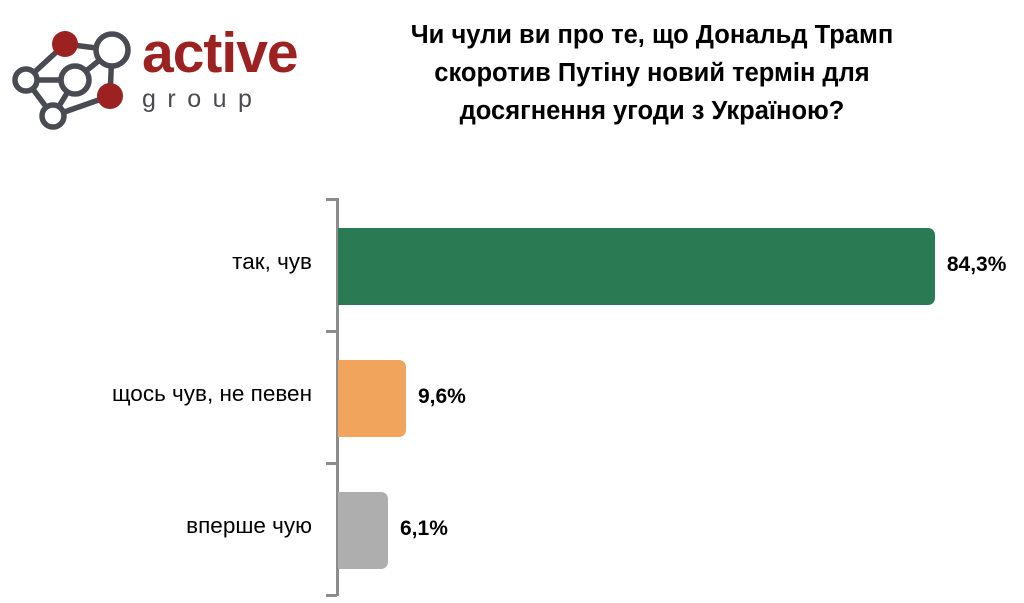  What do you see at coordinates (441, 396) in the screenshot?
I see `bar-value-label: 9,6%` at bounding box center [441, 396].